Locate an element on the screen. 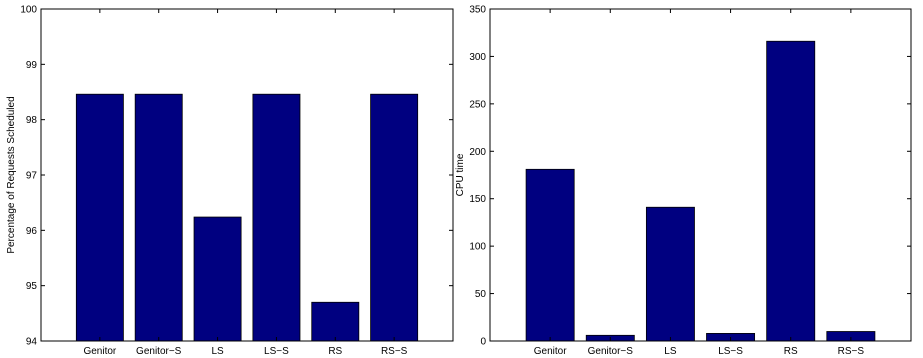  y-tick-label: 150 is located at coordinates (477, 199).